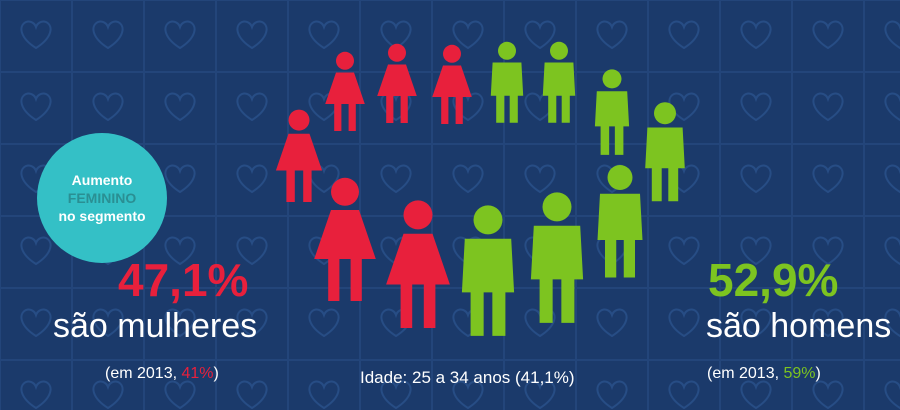 The image size is (900, 410). Describe the element at coordinates (799, 326) in the screenshot. I see `men-caption: são homens` at that location.